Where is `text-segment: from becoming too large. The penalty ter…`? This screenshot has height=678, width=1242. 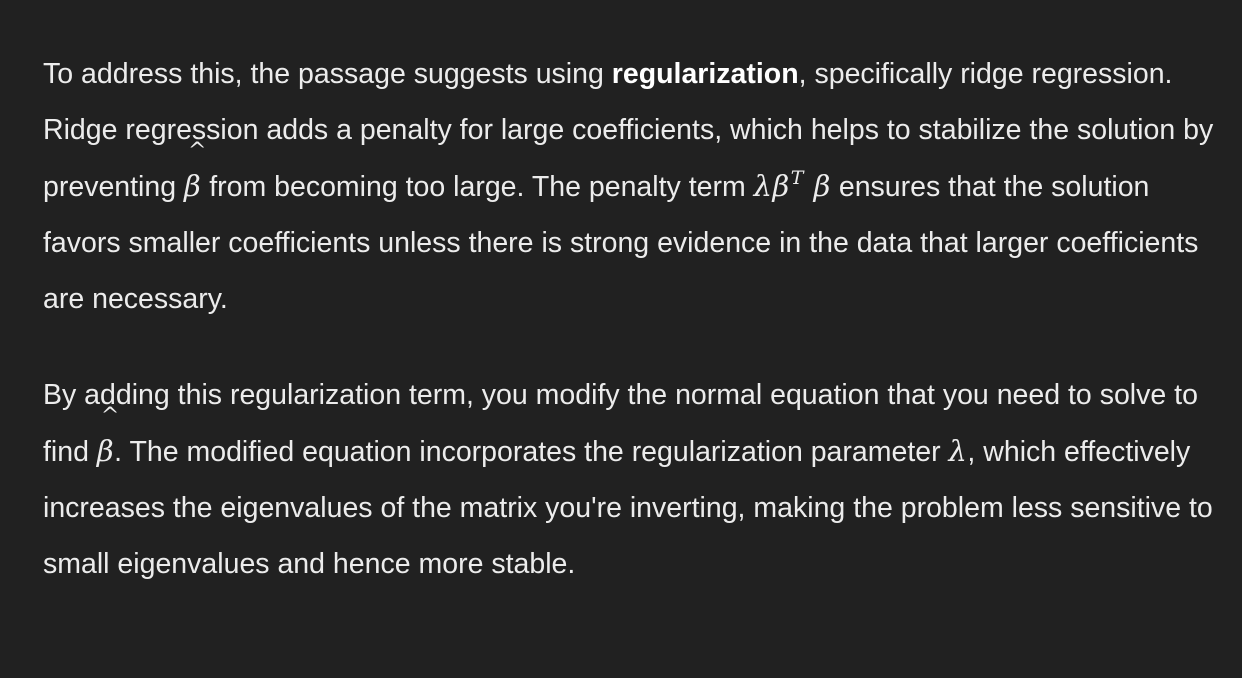
text-segment: from becoming too large. The penalty ter… is located at coordinates (477, 187).